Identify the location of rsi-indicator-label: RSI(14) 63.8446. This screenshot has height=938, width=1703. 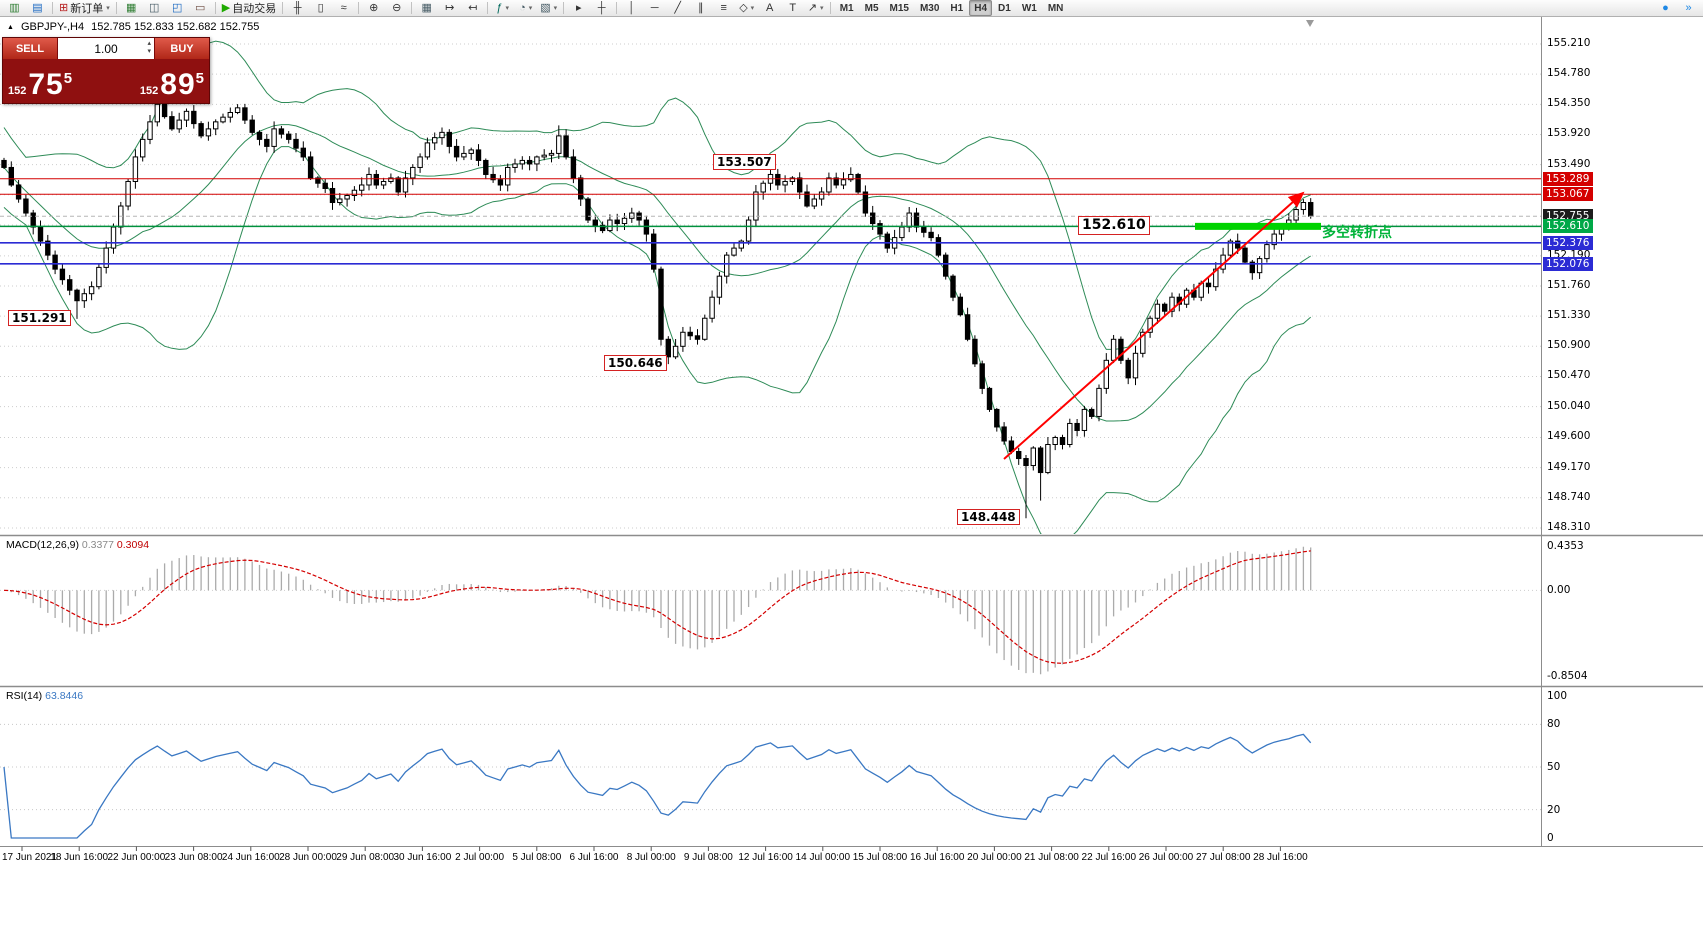
(45, 696).